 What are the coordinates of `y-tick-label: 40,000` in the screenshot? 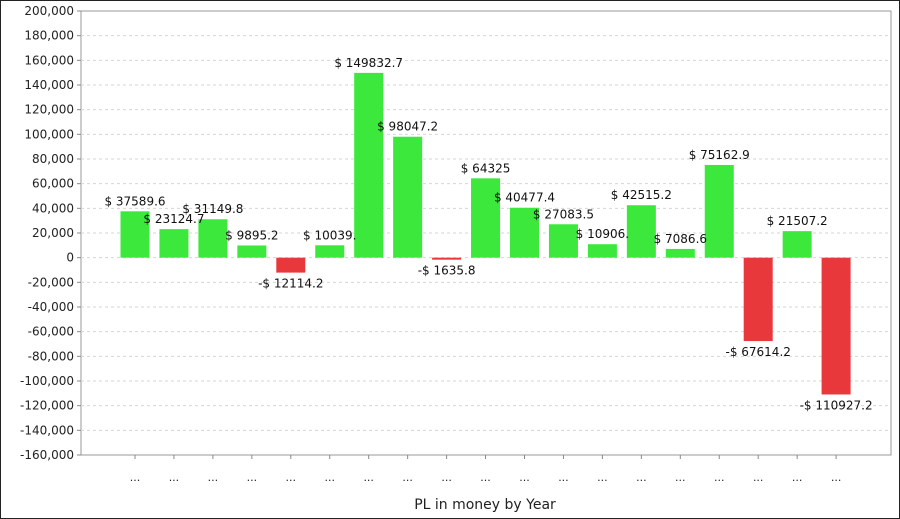 It's located at (53, 208).